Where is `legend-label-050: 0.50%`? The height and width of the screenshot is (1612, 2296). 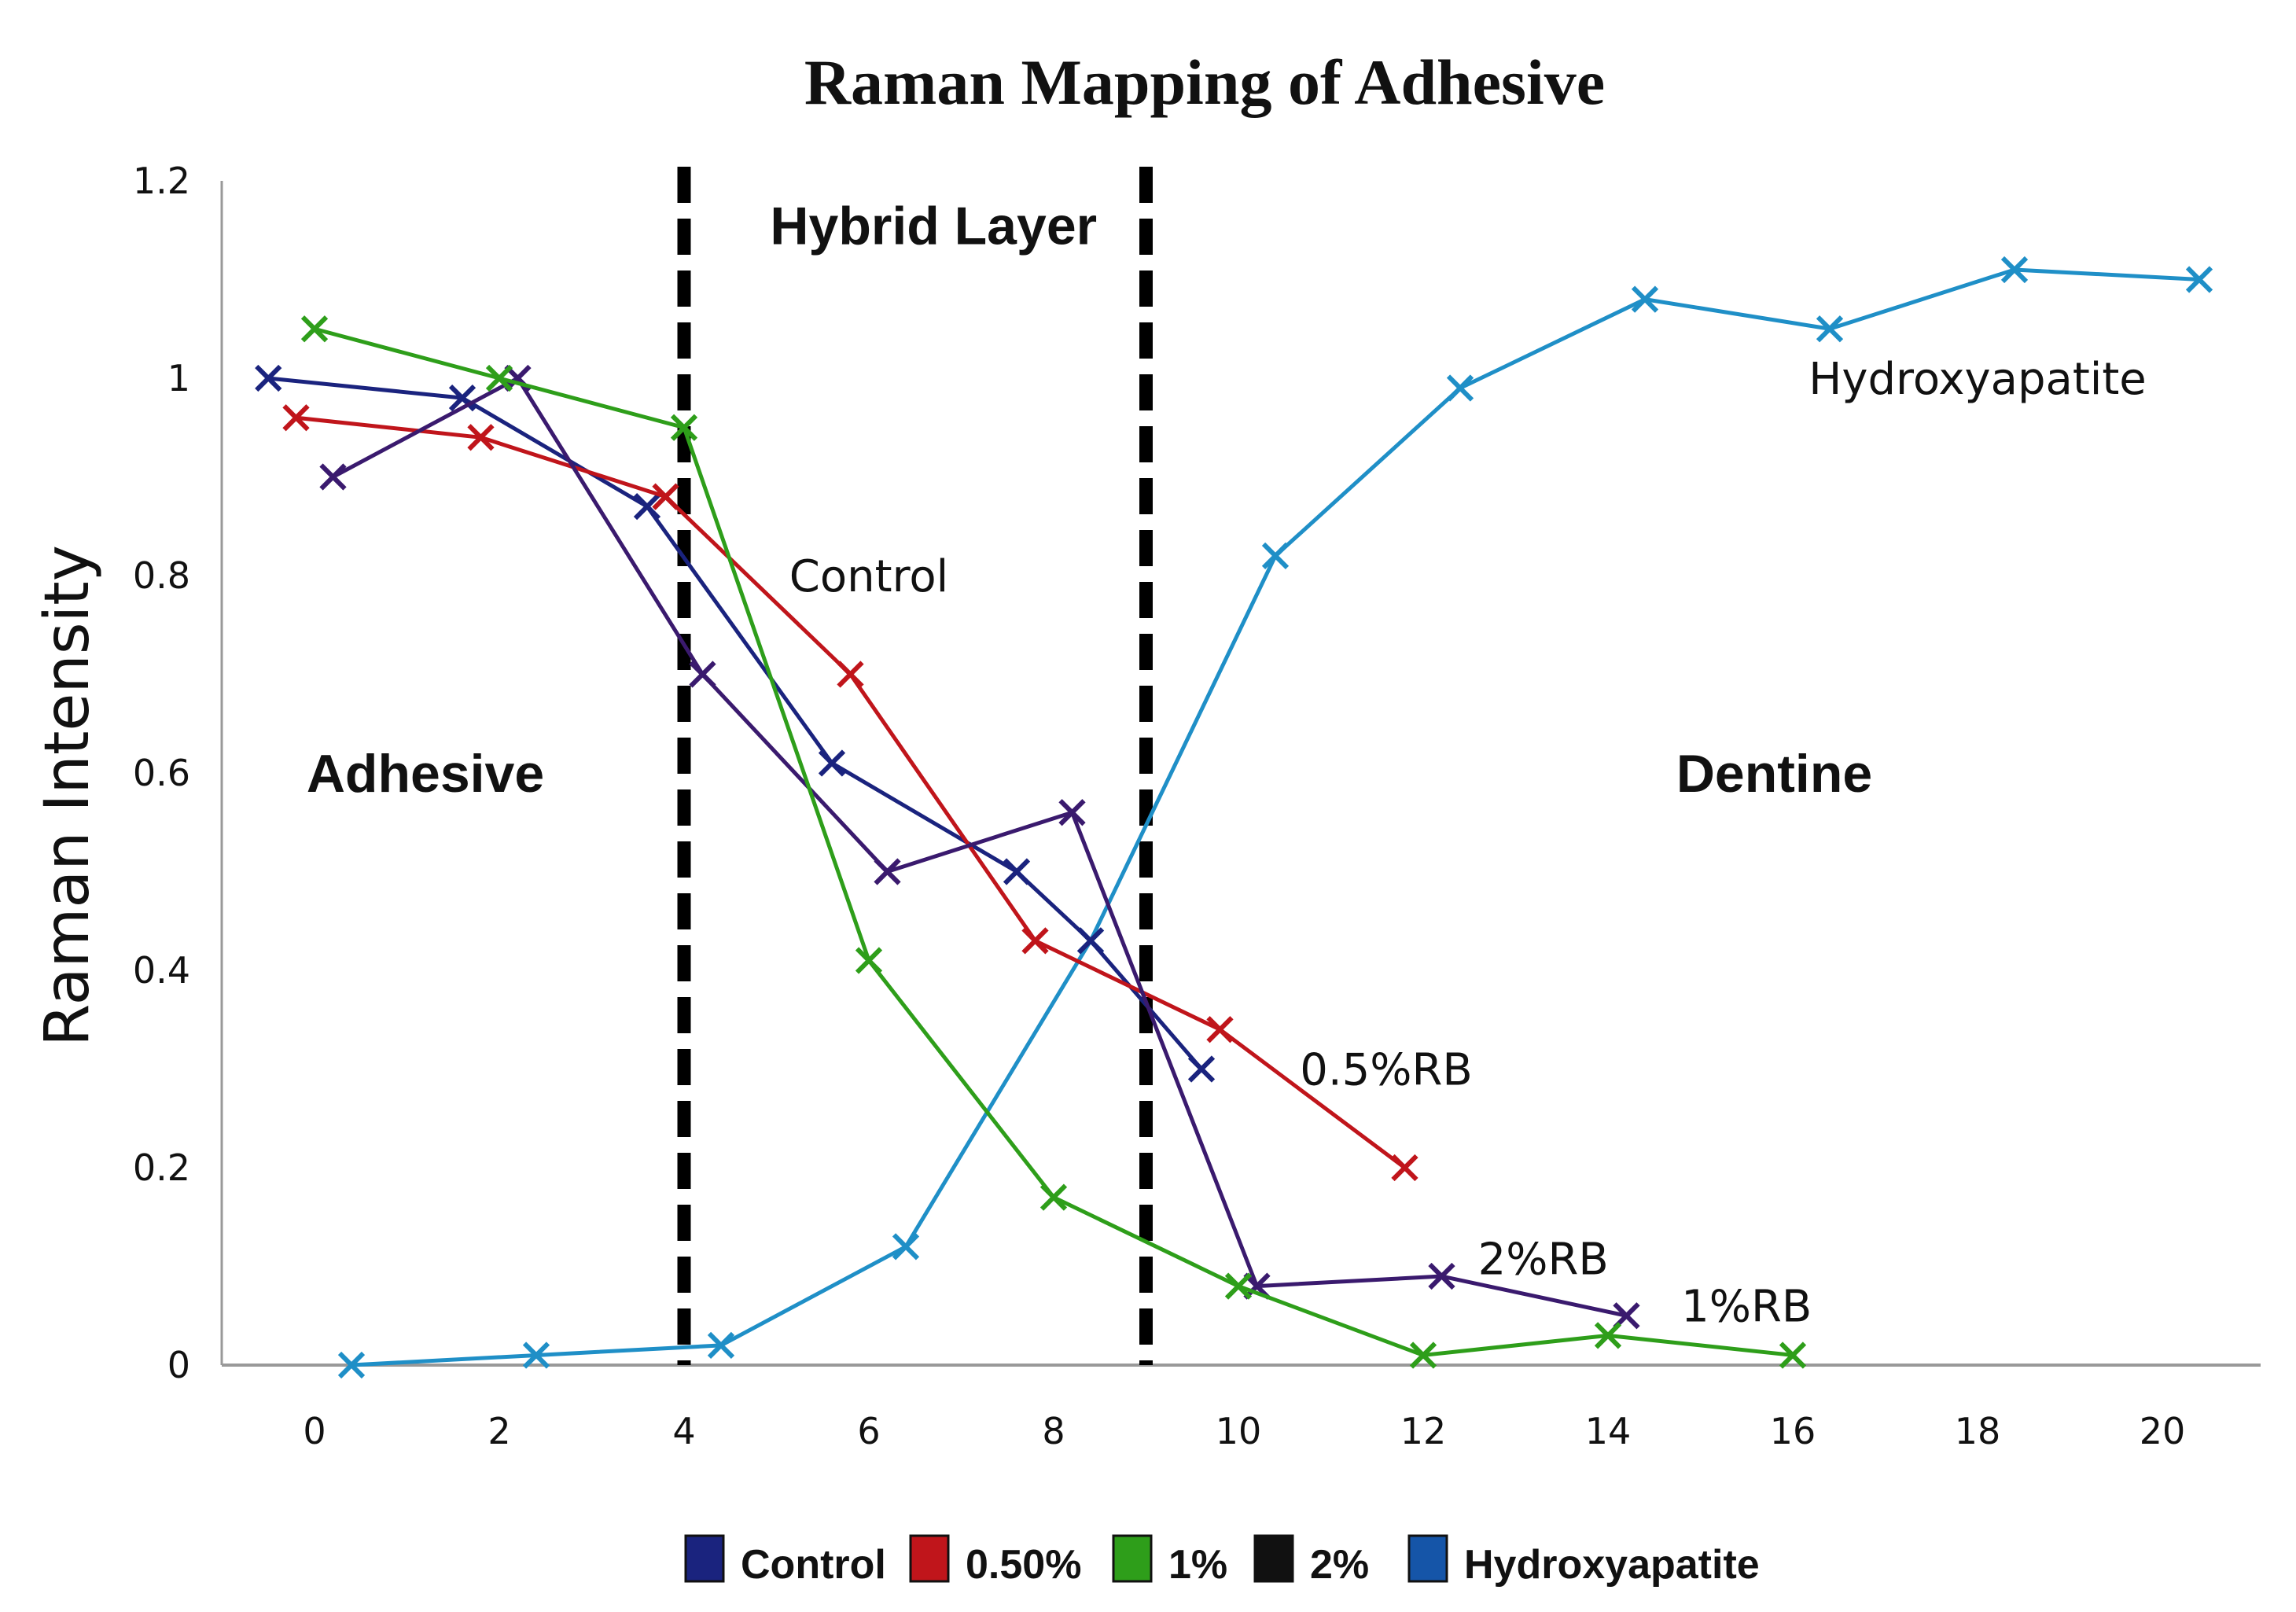 legend-label-050: 0.50% is located at coordinates (1023, 1565).